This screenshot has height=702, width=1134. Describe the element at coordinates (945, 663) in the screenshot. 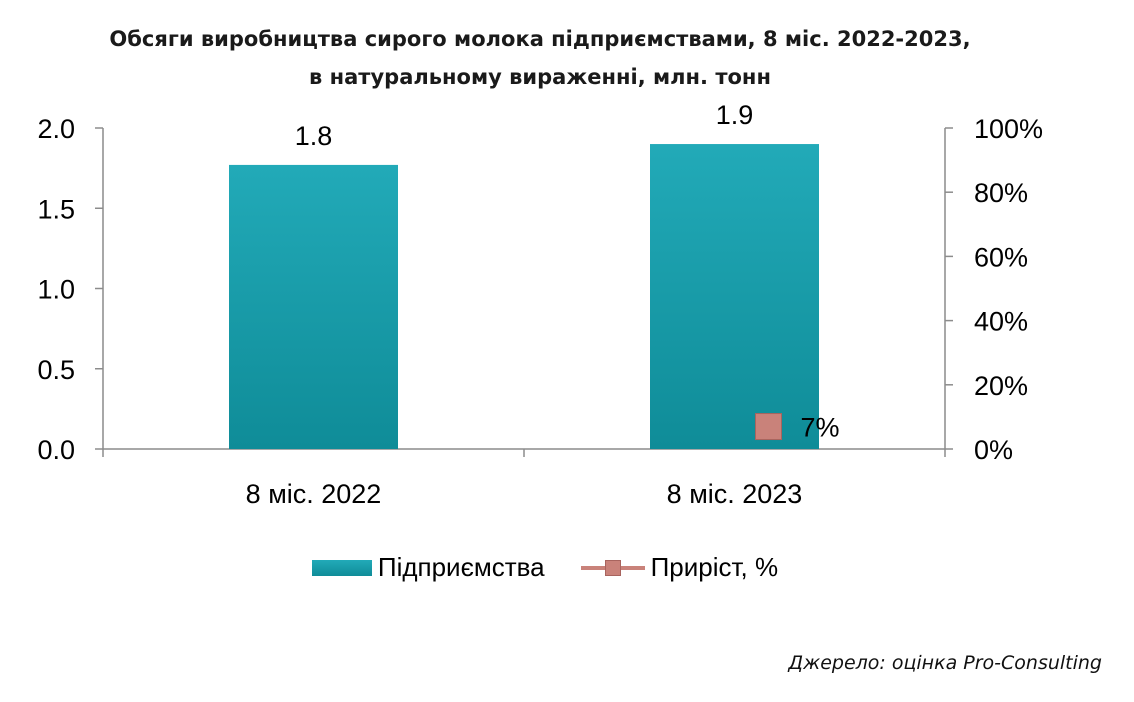

I see `source-note: Джерело: оцінка Pro-Consulting` at that location.